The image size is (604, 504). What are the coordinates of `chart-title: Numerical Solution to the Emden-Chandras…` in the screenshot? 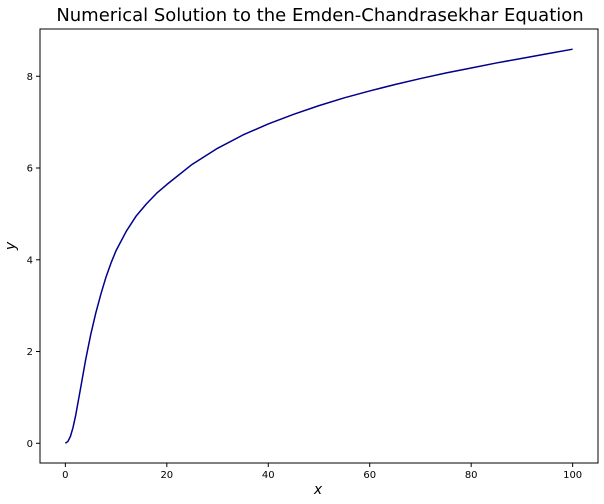 It's located at (319, 15).